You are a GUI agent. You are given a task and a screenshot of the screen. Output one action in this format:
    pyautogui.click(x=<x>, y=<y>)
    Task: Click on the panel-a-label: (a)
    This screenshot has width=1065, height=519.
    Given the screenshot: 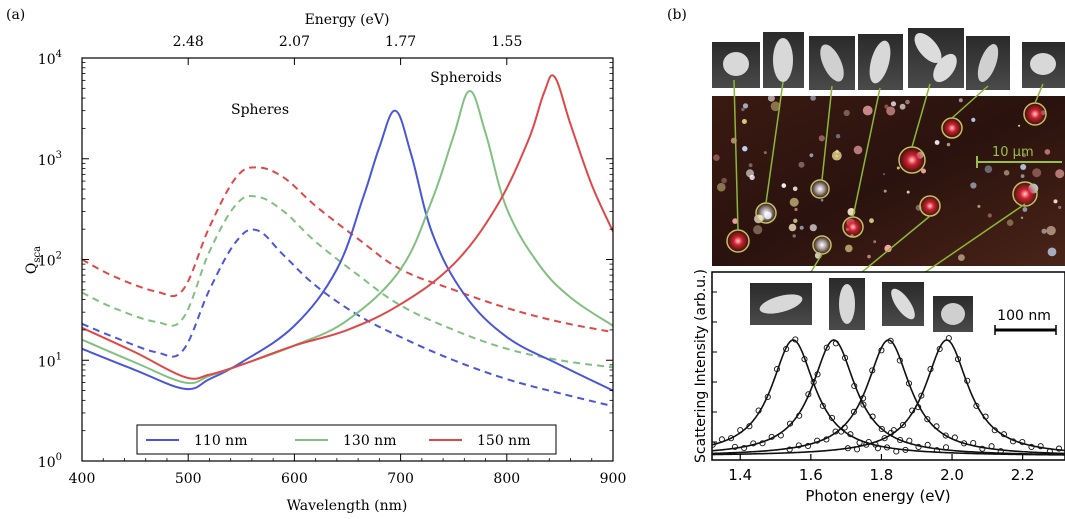 What is the action you would take?
    pyautogui.click(x=15, y=15)
    